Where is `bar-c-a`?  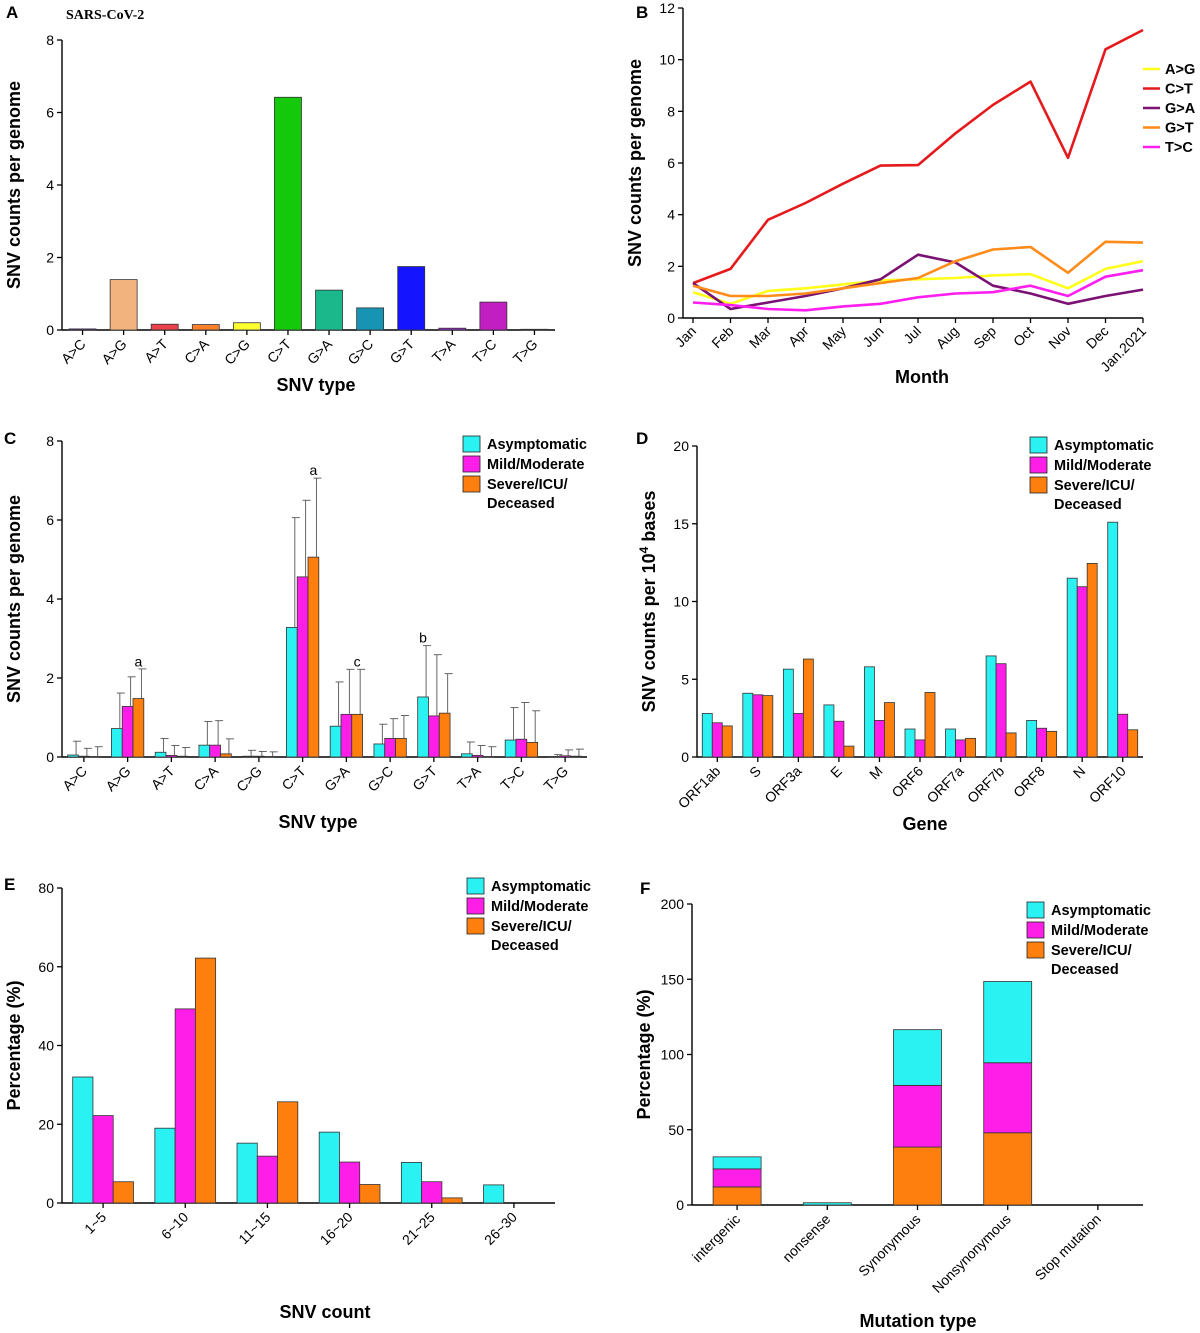 bar-c-a is located at coordinates (205, 327).